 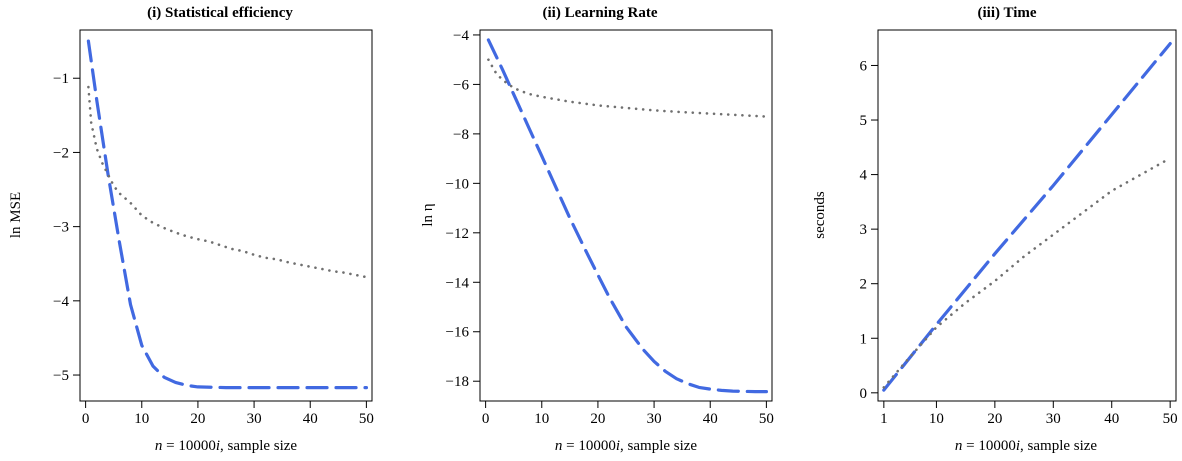 I want to click on panel-title: (iii) Time, so click(x=1006, y=13).